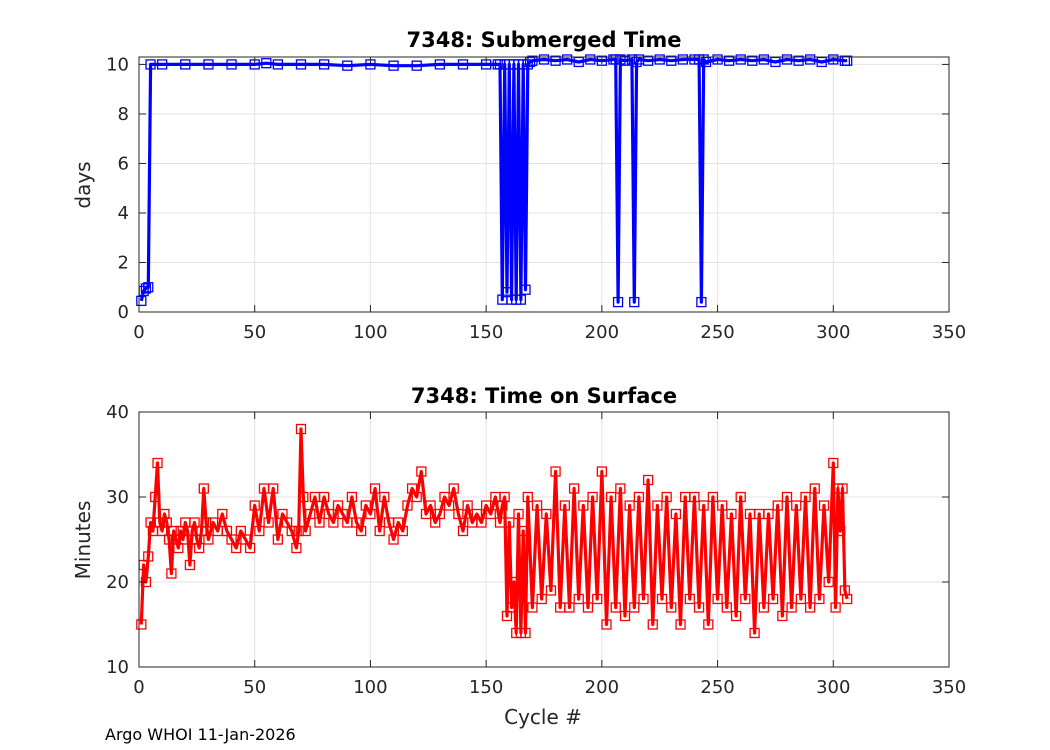  Describe the element at coordinates (123, 114) in the screenshot. I see `submerged-time-ytick-label: 8` at that location.